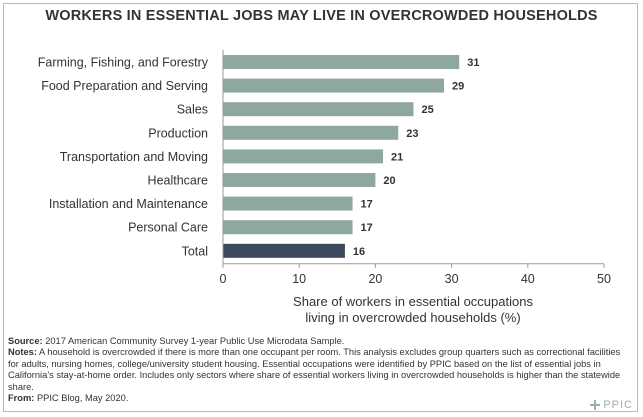 This screenshot has width=643, height=417. What do you see at coordinates (195, 251) in the screenshot?
I see `category-label: Total` at bounding box center [195, 251].